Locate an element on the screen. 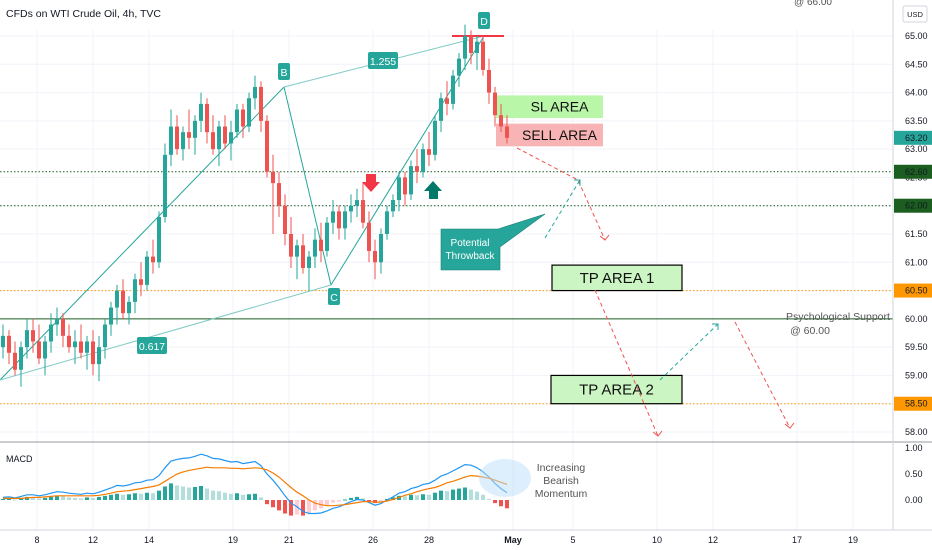 The height and width of the screenshot is (550, 932). y-tick-label: 60.00 is located at coordinates (916, 319).